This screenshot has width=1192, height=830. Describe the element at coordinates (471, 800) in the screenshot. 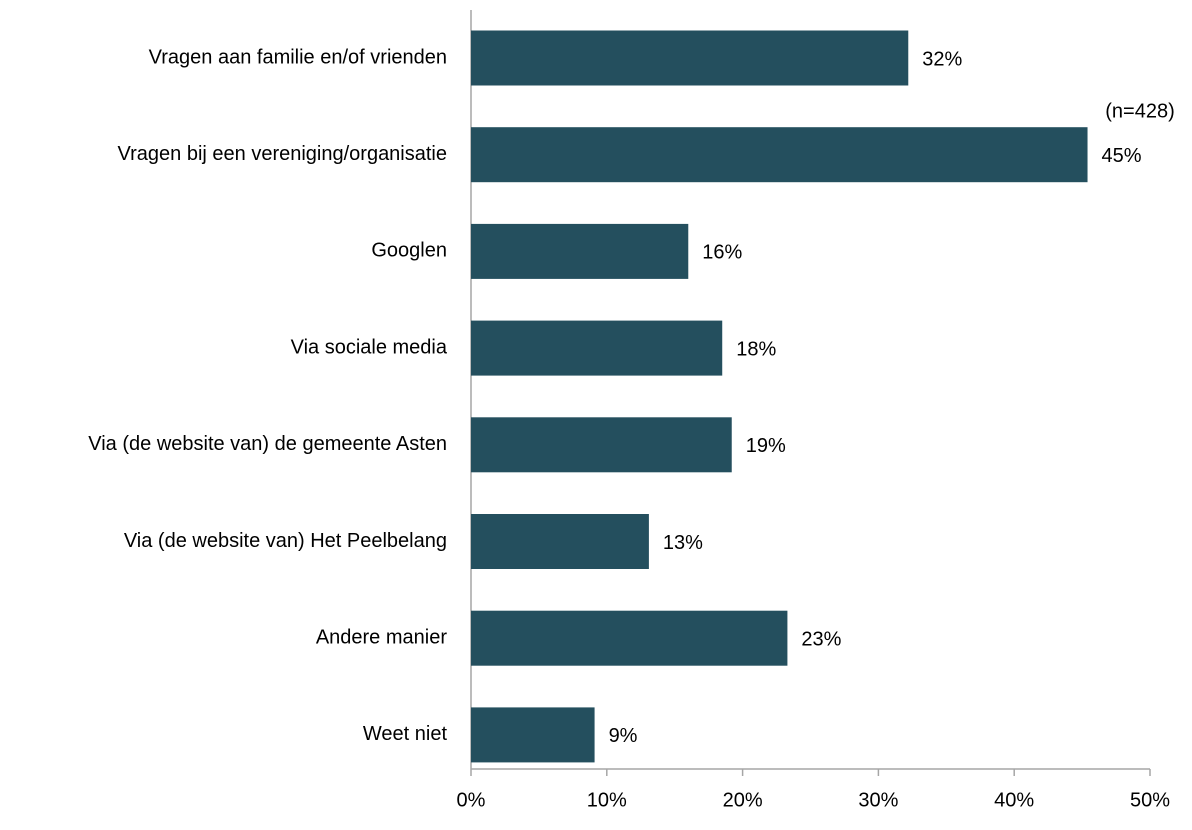

I see `x-tick-label: 0%` at that location.